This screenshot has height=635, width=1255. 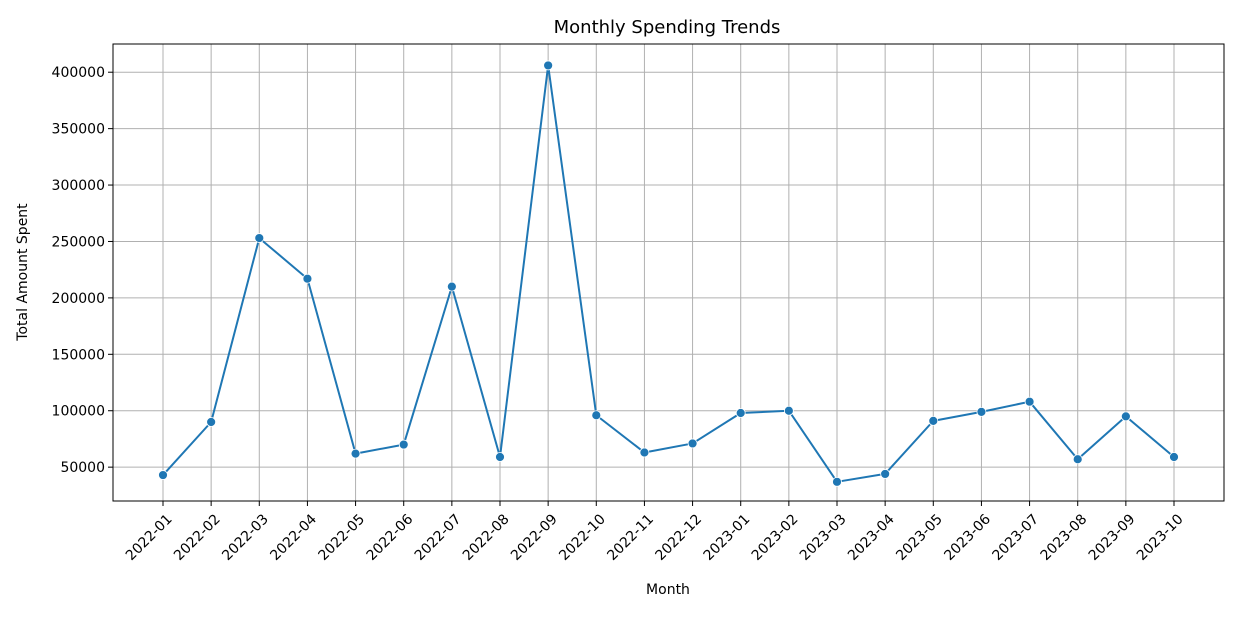 What do you see at coordinates (342, 537) in the screenshot?
I see `x-tick-label: 2022-05` at bounding box center [342, 537].